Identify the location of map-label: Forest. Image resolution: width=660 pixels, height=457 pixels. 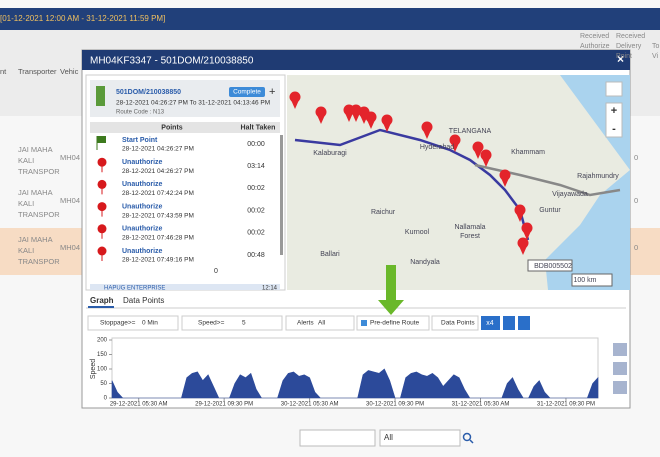
(470, 236).